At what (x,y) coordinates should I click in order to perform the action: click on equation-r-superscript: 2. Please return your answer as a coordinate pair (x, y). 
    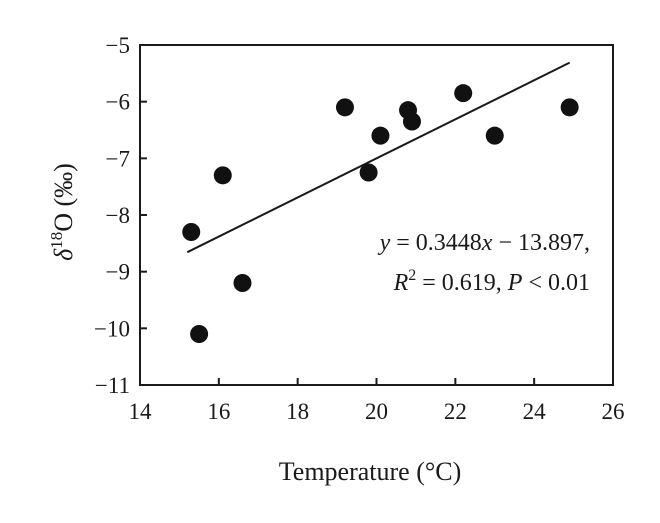
    Looking at the image, I should click on (412, 275).